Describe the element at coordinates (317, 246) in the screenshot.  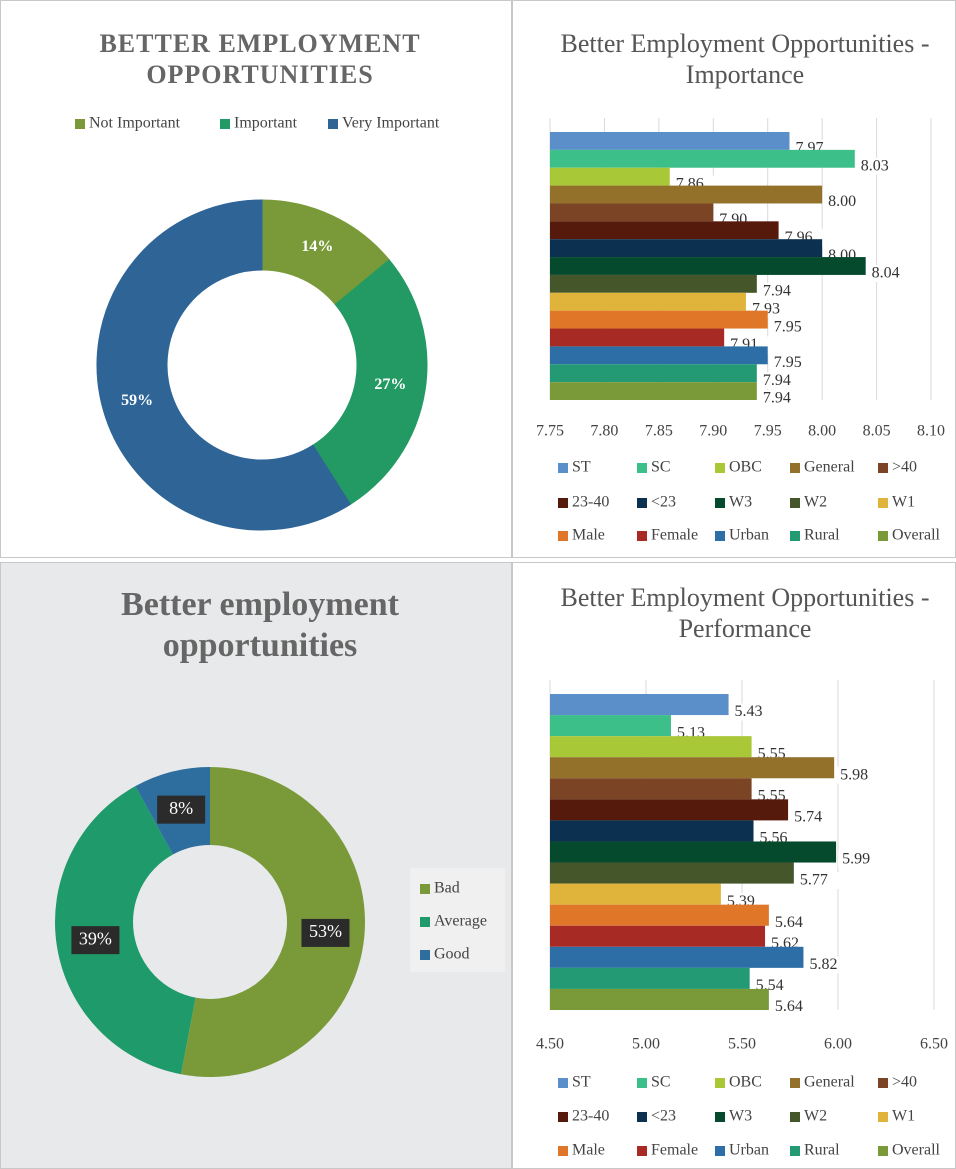
I see `data-label: 14%` at that location.